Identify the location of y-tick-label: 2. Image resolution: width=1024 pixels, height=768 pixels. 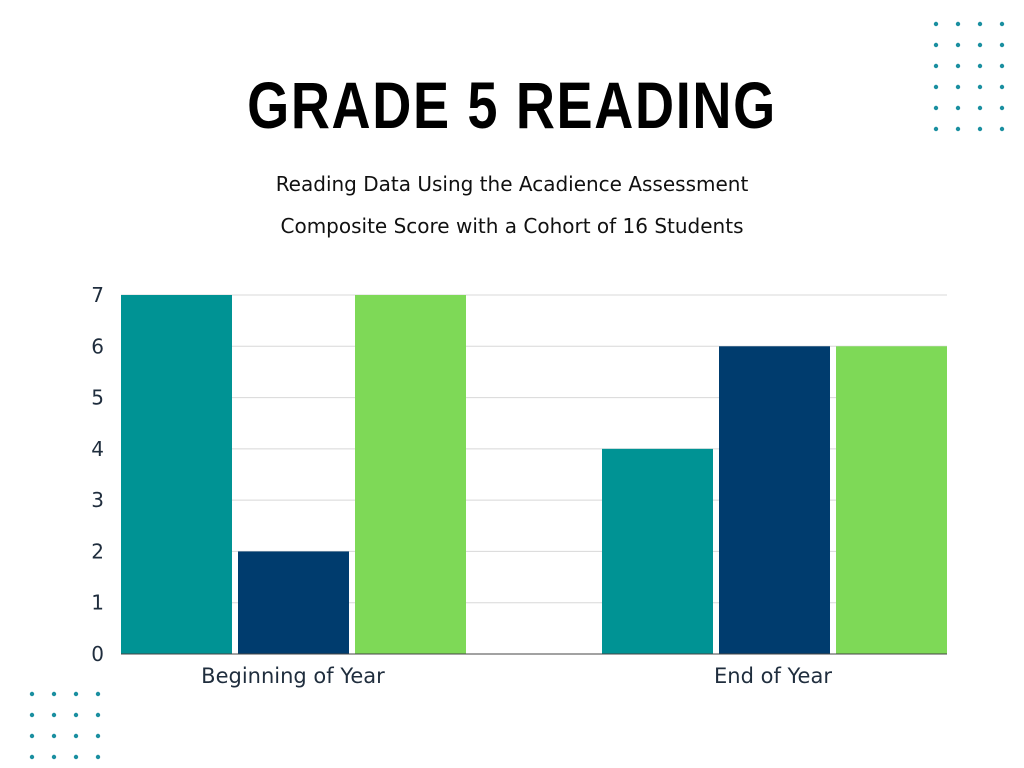
(97, 551).